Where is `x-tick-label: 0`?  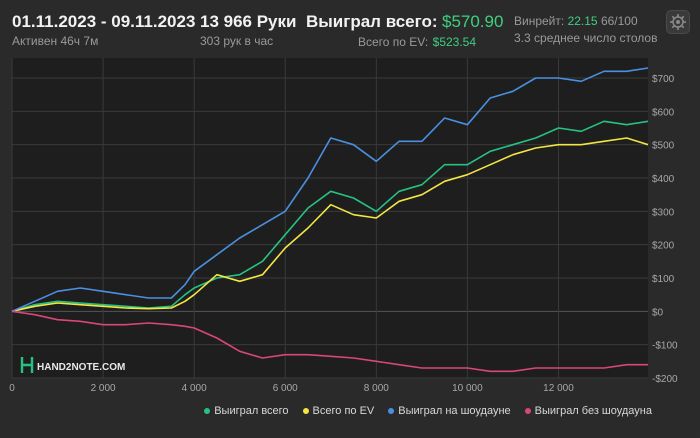 x-tick-label: 0 is located at coordinates (12, 388).